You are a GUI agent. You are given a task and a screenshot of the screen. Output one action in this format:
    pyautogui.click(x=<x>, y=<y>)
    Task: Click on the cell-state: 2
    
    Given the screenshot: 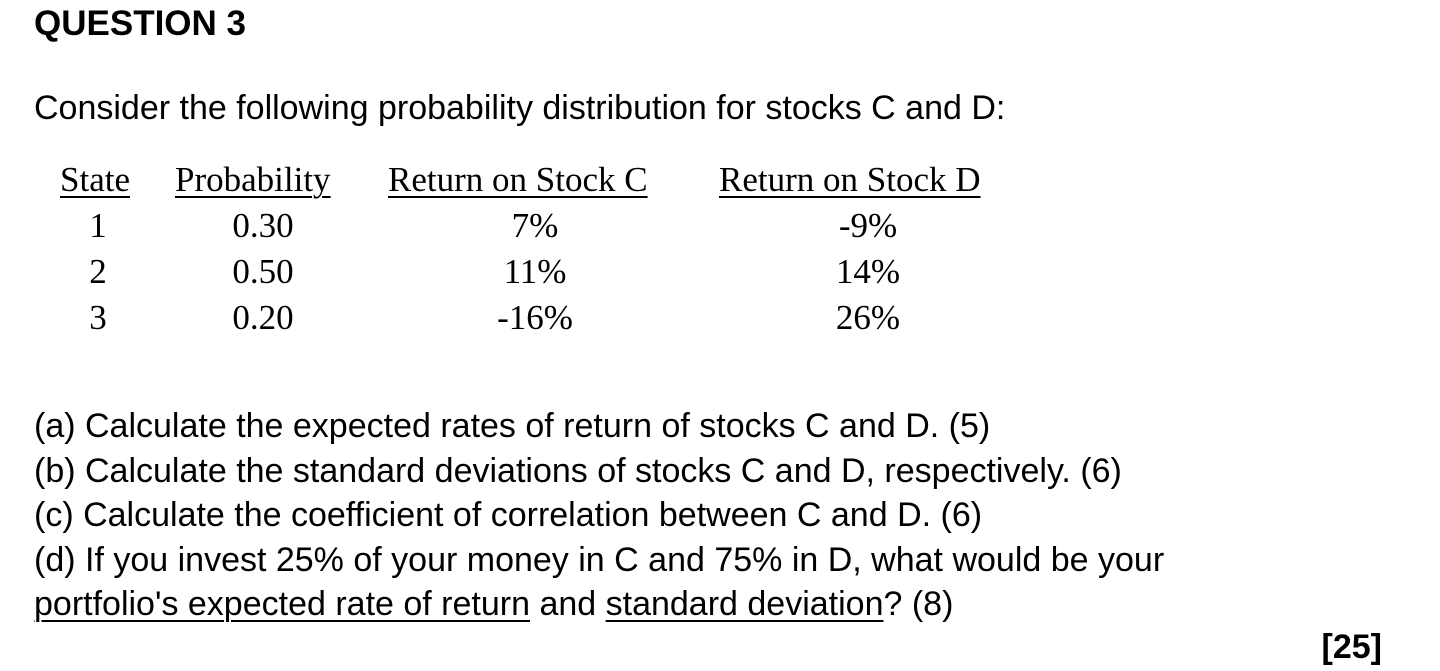 What is the action you would take?
    pyautogui.click(x=98, y=271)
    